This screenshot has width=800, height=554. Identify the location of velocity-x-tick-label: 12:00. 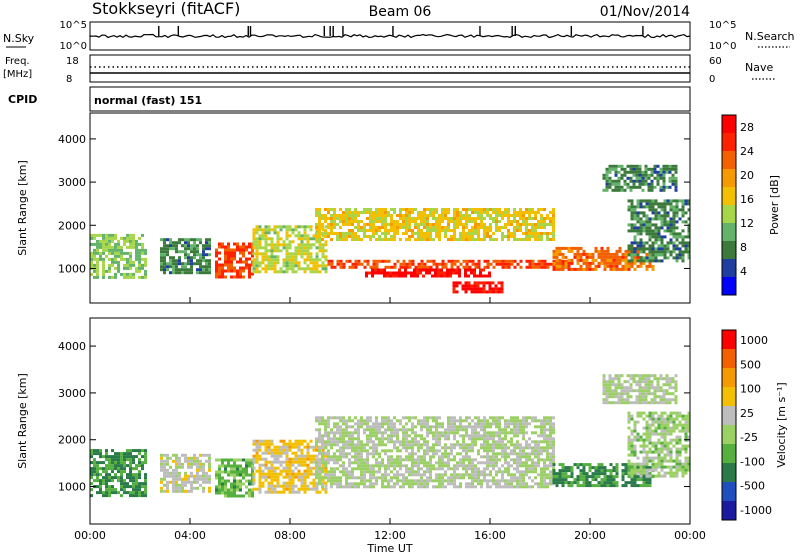
(390, 535).